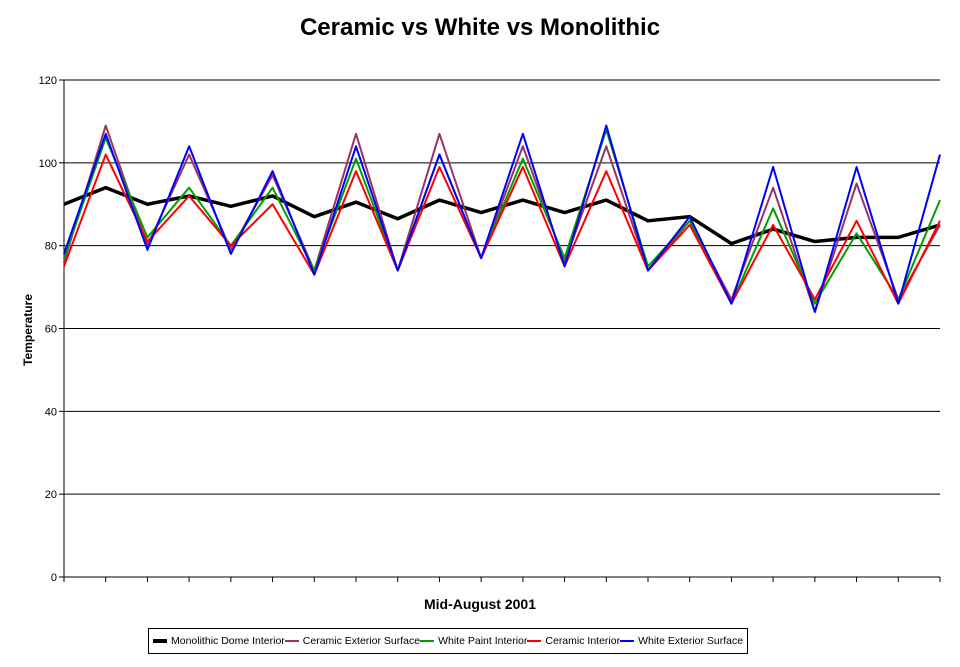  Describe the element at coordinates (54, 578) in the screenshot. I see `y-tick-label: 0` at that location.